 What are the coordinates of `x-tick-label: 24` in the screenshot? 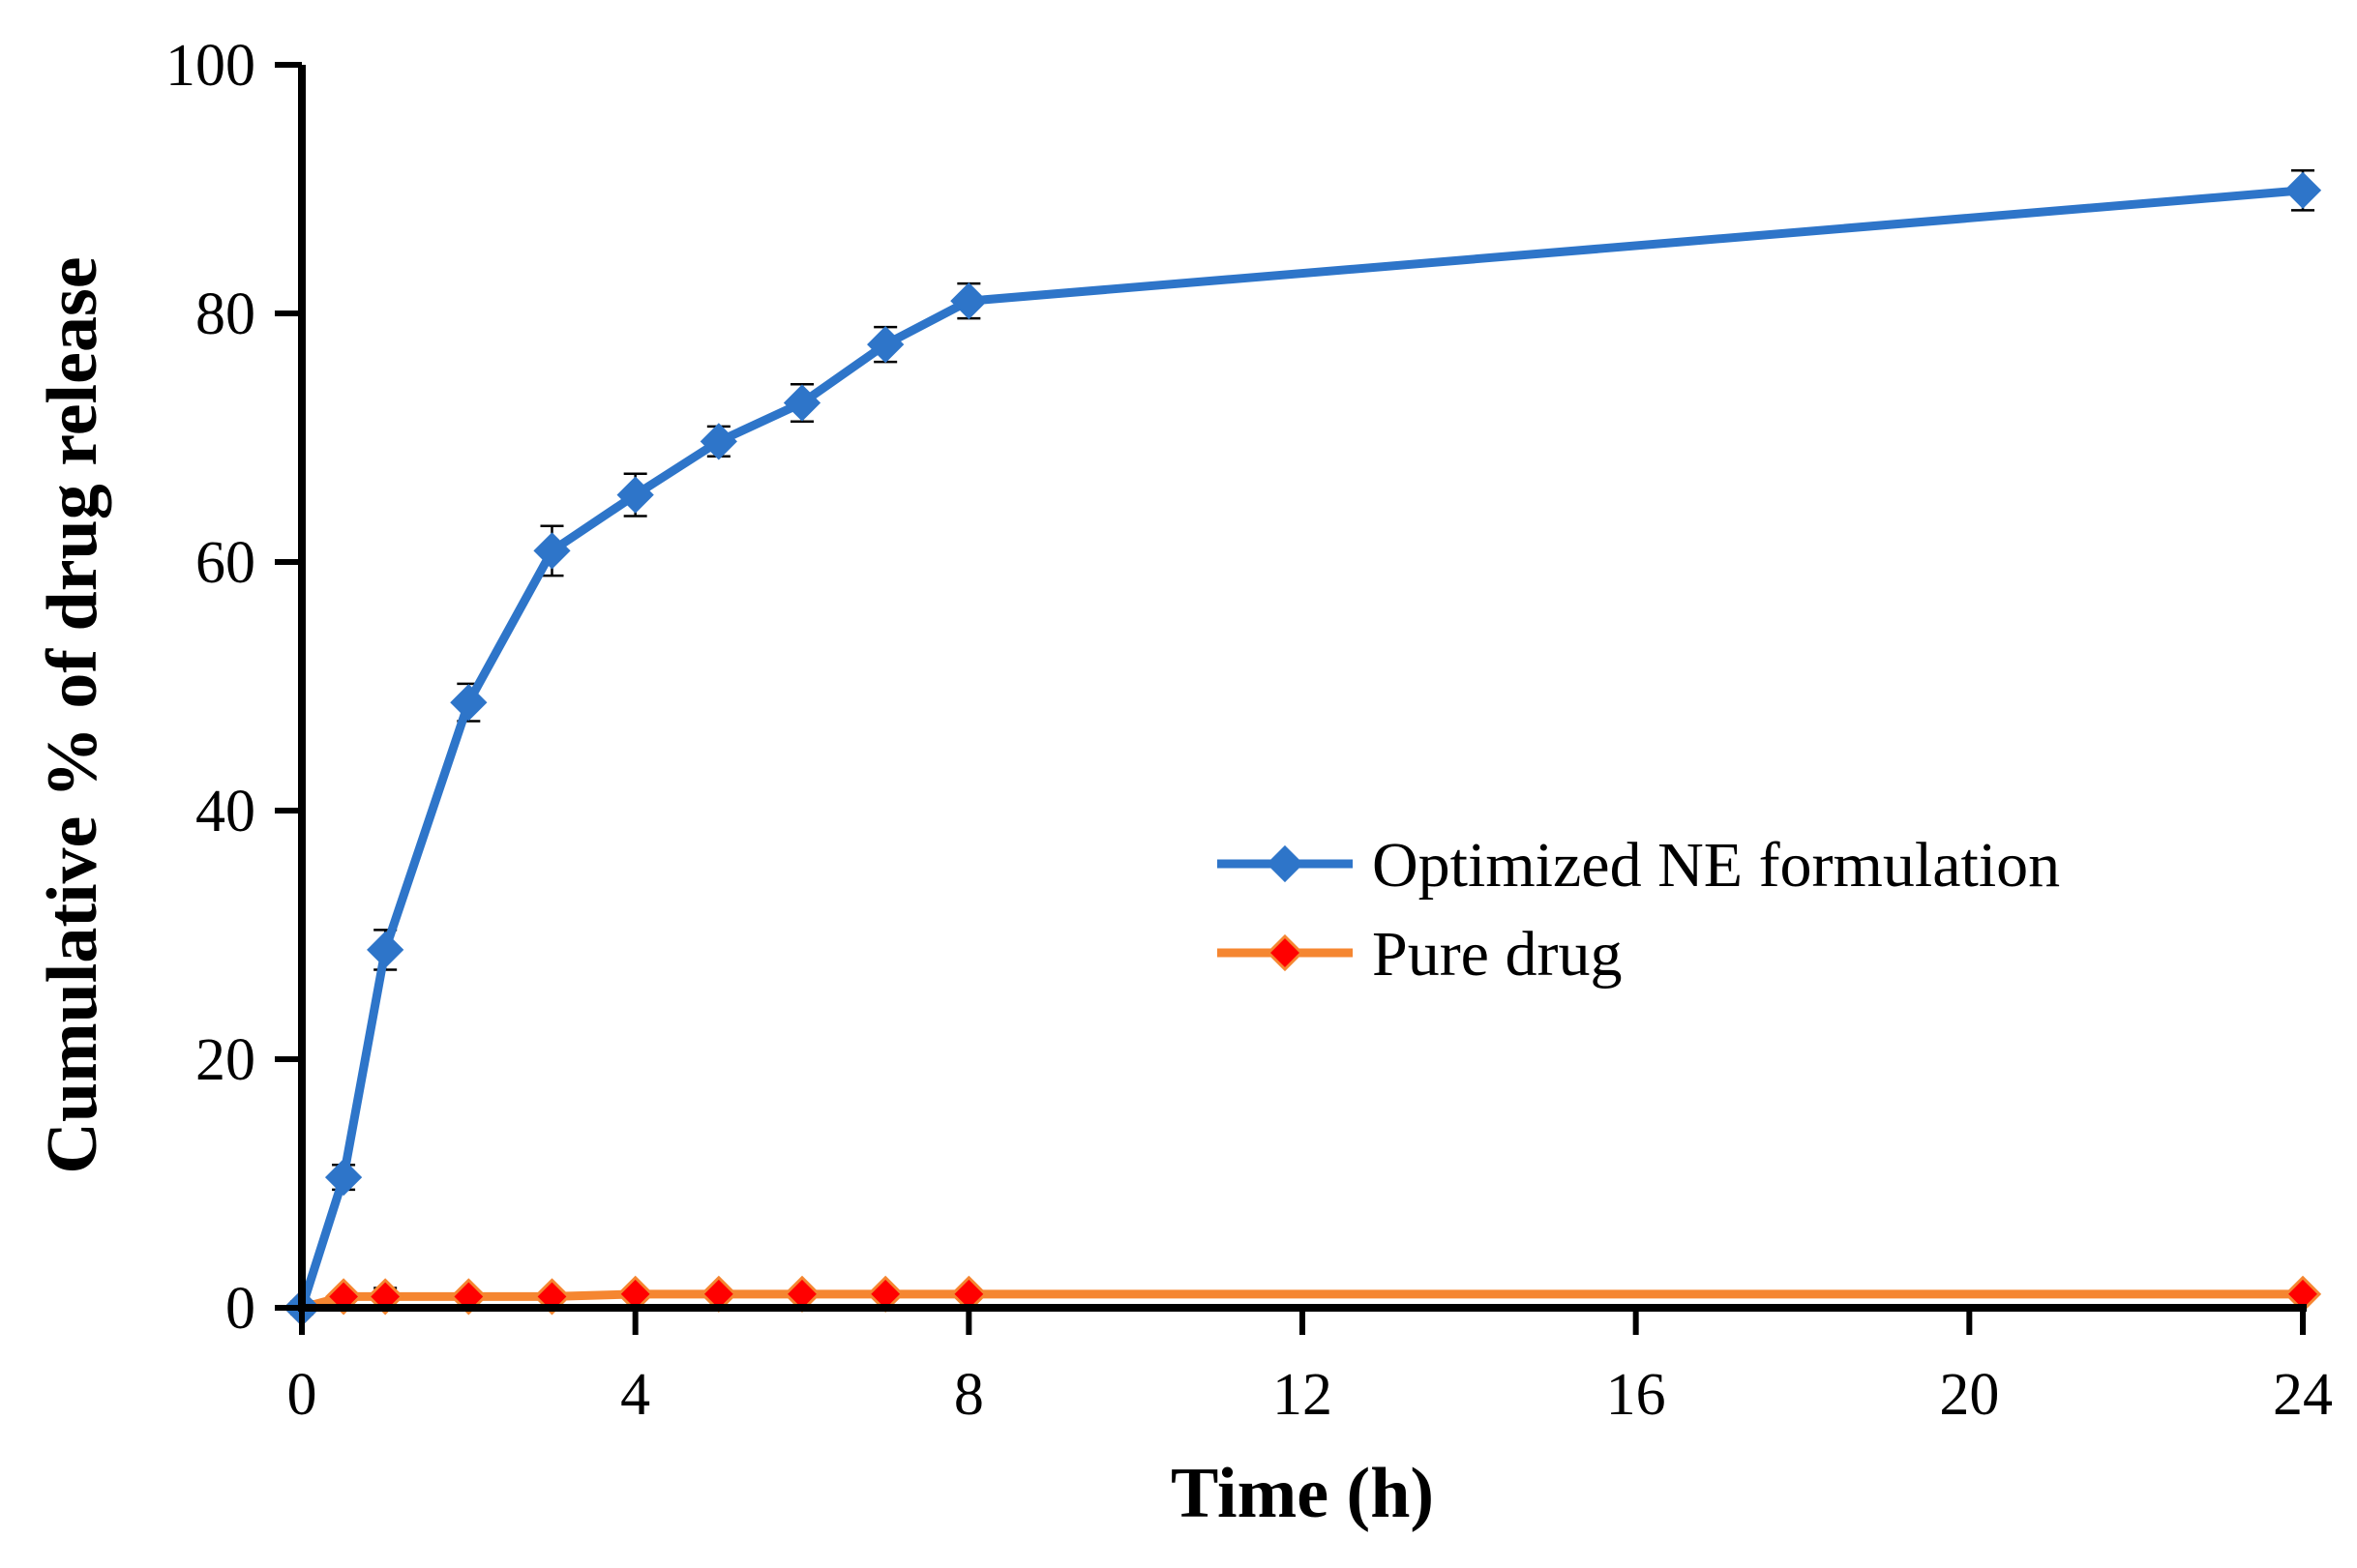 It's located at (2303, 1395).